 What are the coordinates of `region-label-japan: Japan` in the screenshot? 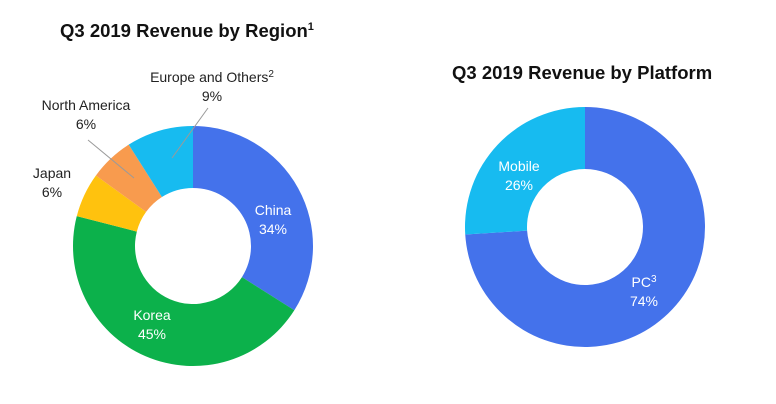 It's located at (52, 173).